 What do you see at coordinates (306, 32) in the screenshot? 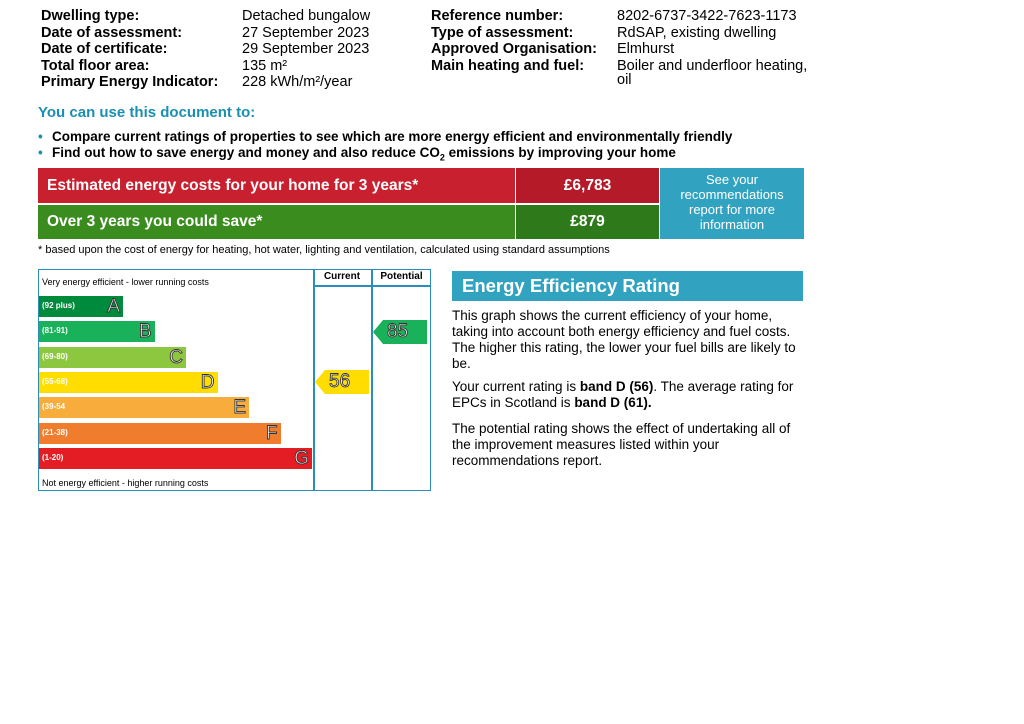
I see `assessment-date-value: 27 September 2023` at bounding box center [306, 32].